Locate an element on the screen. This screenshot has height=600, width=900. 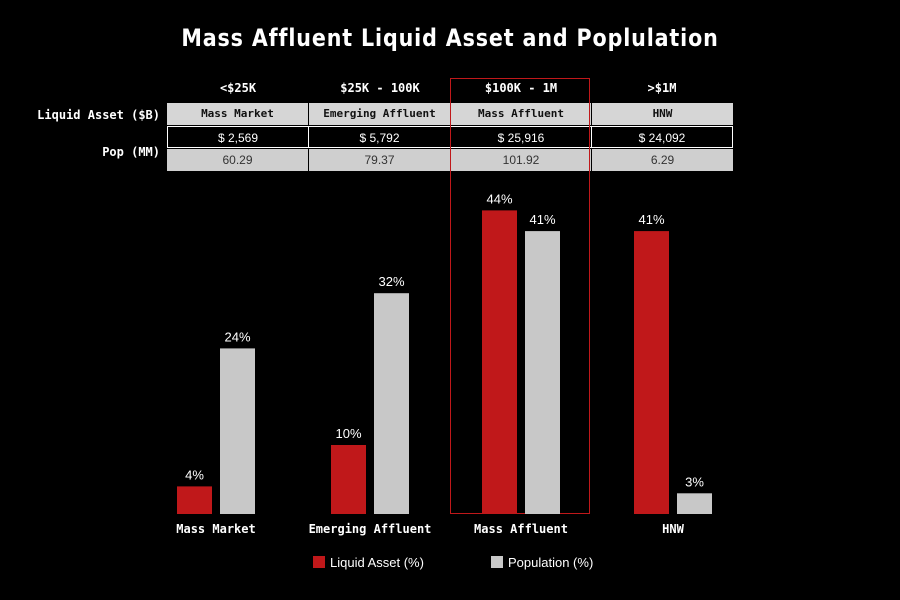
column-header-100k-1m: $100K - 1M is located at coordinates (521, 88).